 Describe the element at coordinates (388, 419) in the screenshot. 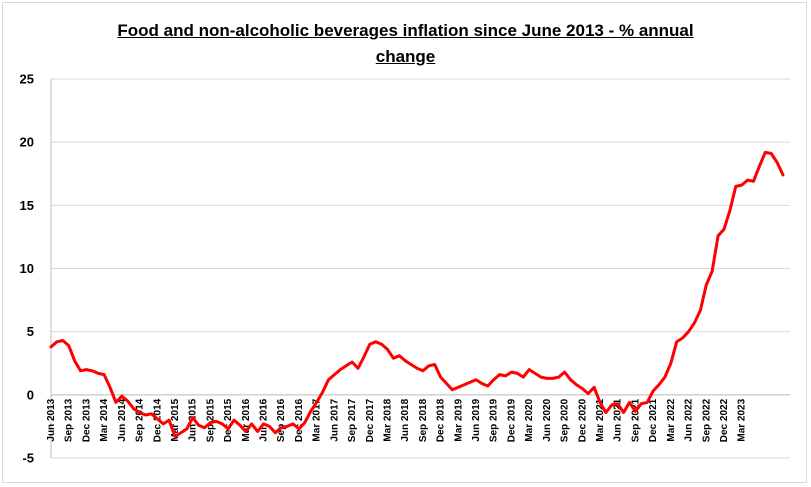

I see `x-tick-label: Mar 2018` at that location.